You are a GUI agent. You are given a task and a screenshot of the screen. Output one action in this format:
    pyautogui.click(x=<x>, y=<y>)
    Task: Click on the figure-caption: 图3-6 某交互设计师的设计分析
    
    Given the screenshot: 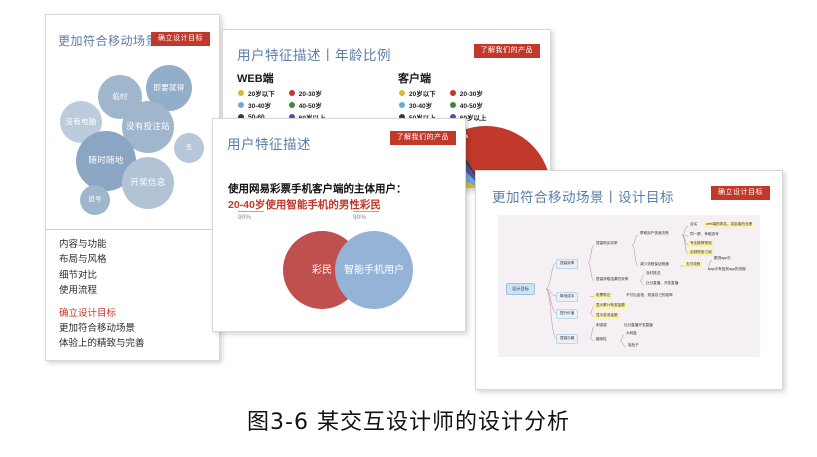 What is the action you would take?
    pyautogui.click(x=408, y=422)
    